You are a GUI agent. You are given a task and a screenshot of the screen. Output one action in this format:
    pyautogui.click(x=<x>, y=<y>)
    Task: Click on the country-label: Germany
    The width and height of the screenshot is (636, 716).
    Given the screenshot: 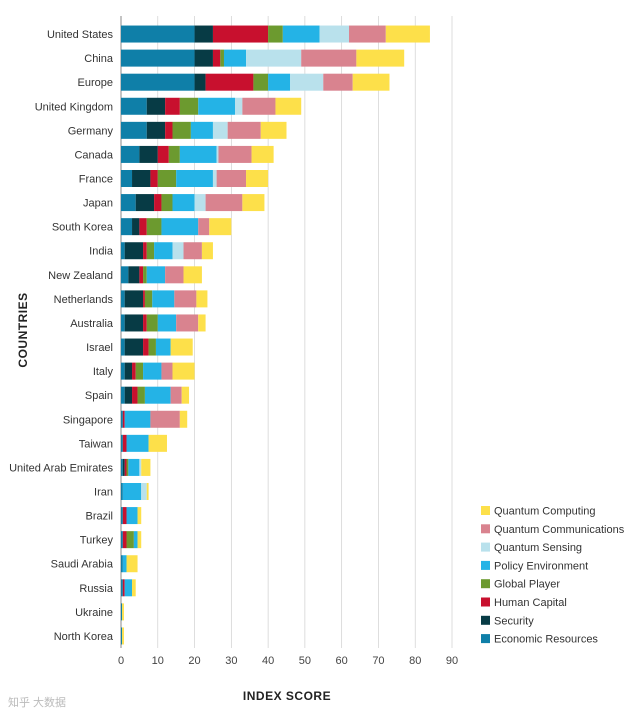 What is the action you would take?
    pyautogui.click(x=91, y=131)
    